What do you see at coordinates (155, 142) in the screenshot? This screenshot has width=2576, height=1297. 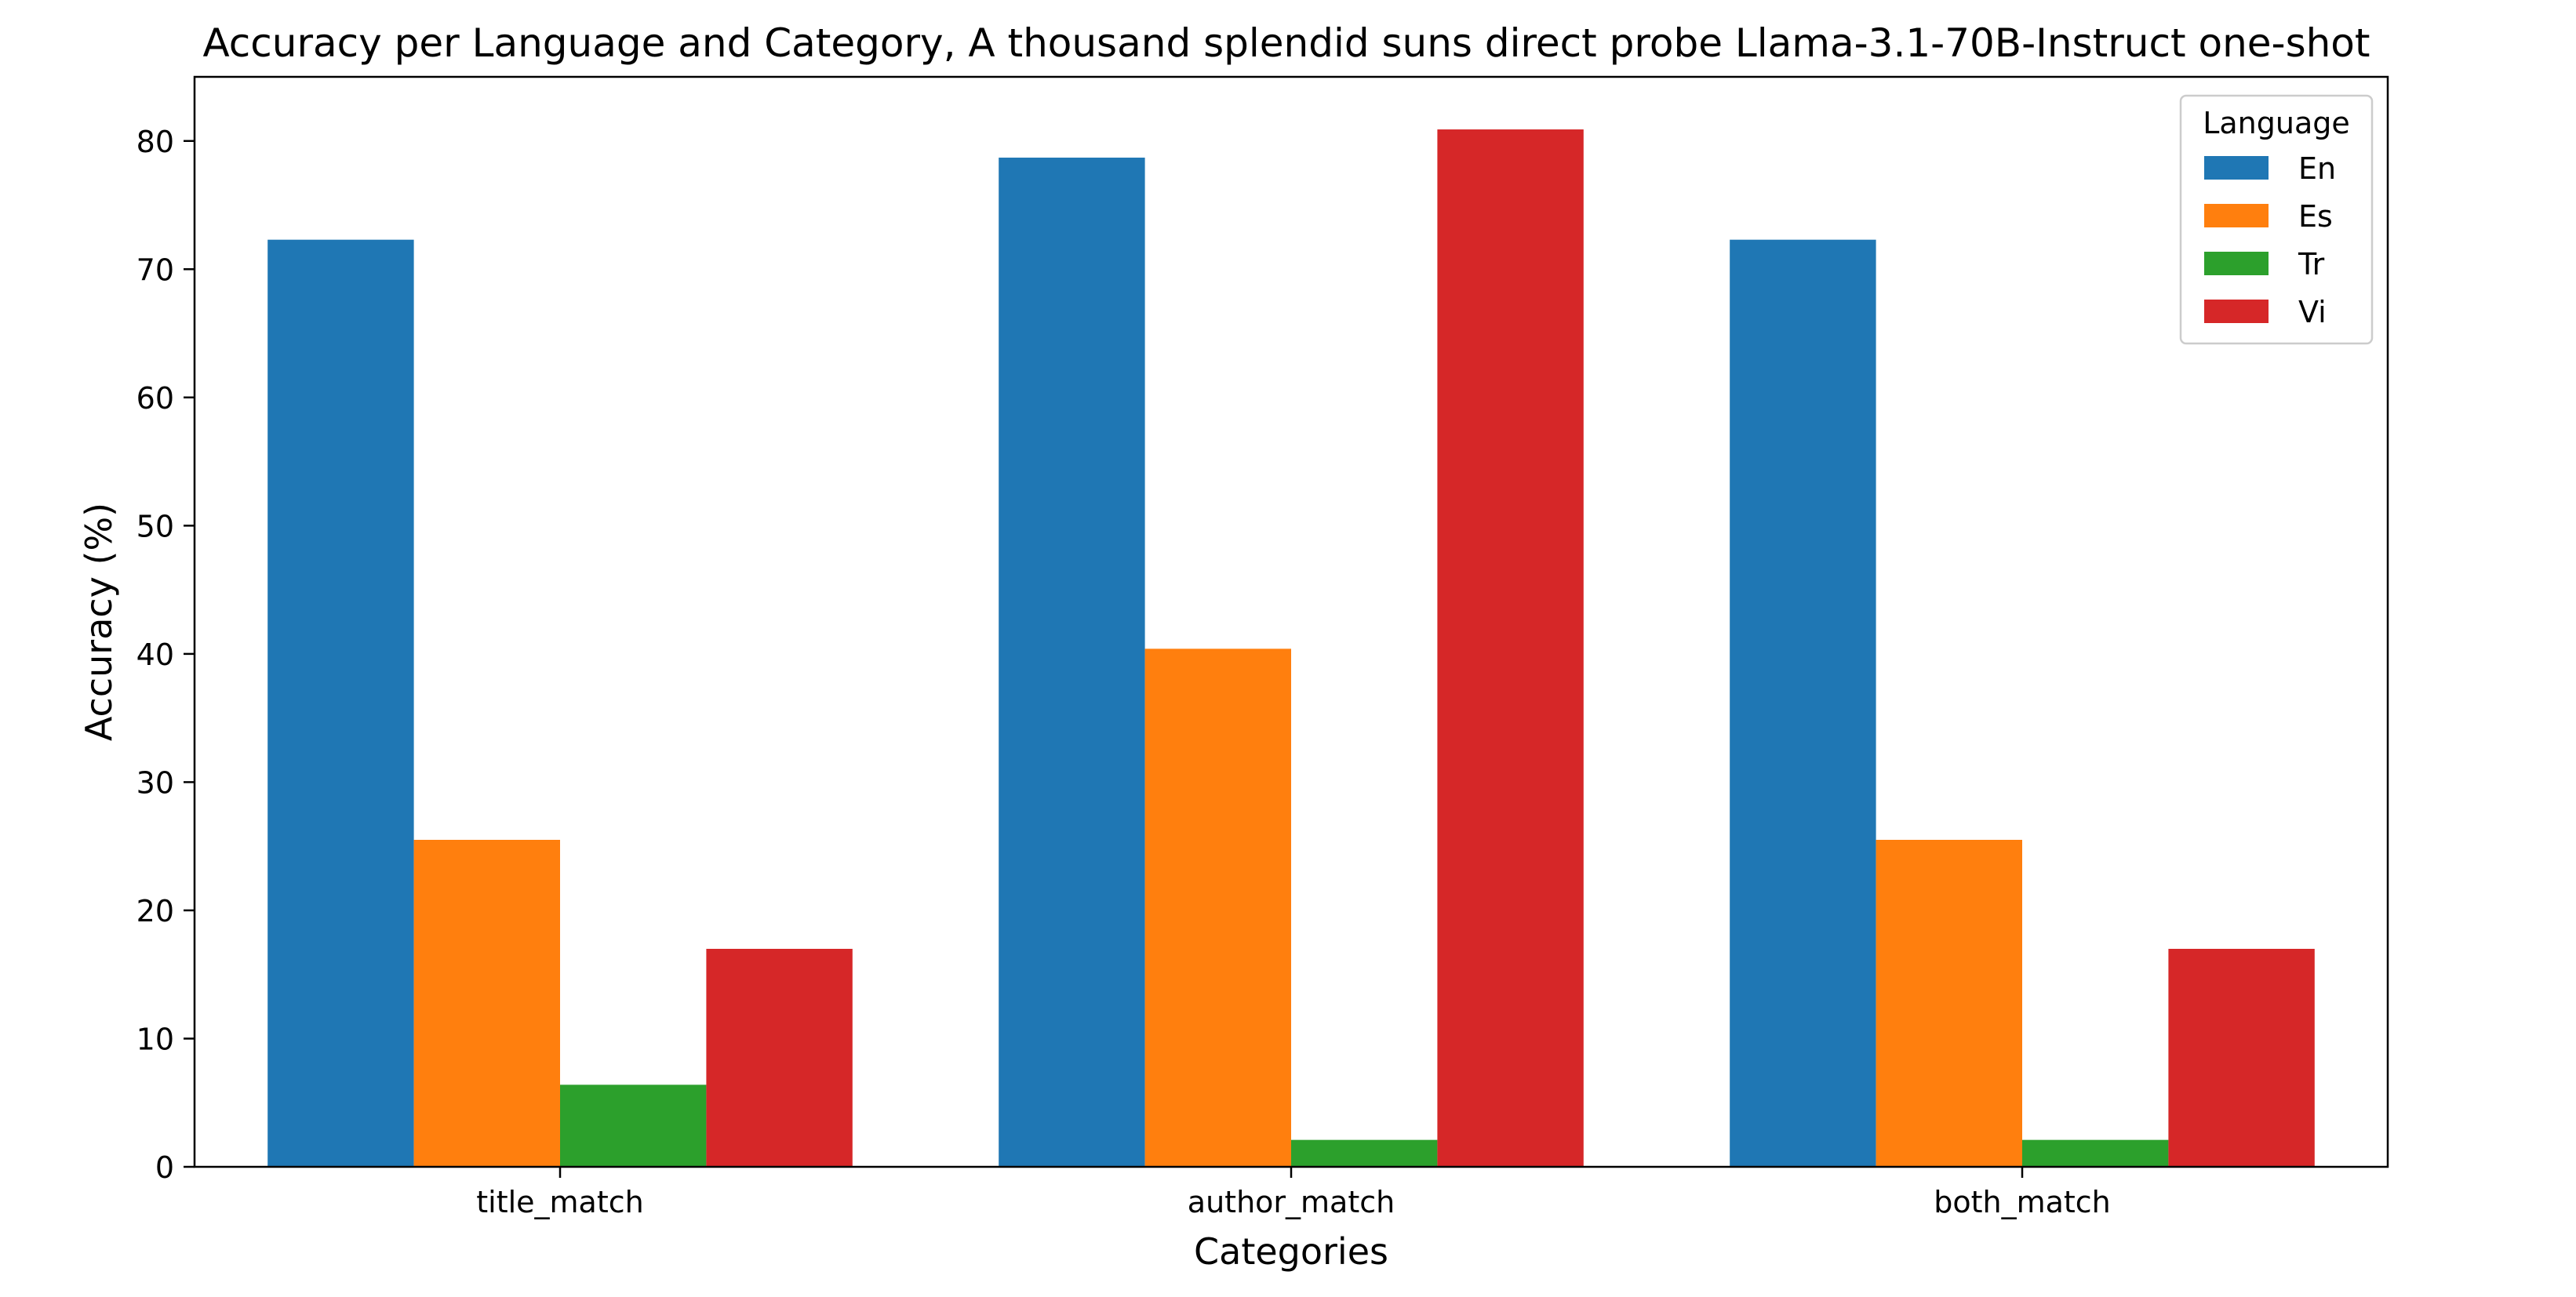 I see `y-tick-label: 80` at bounding box center [155, 142].